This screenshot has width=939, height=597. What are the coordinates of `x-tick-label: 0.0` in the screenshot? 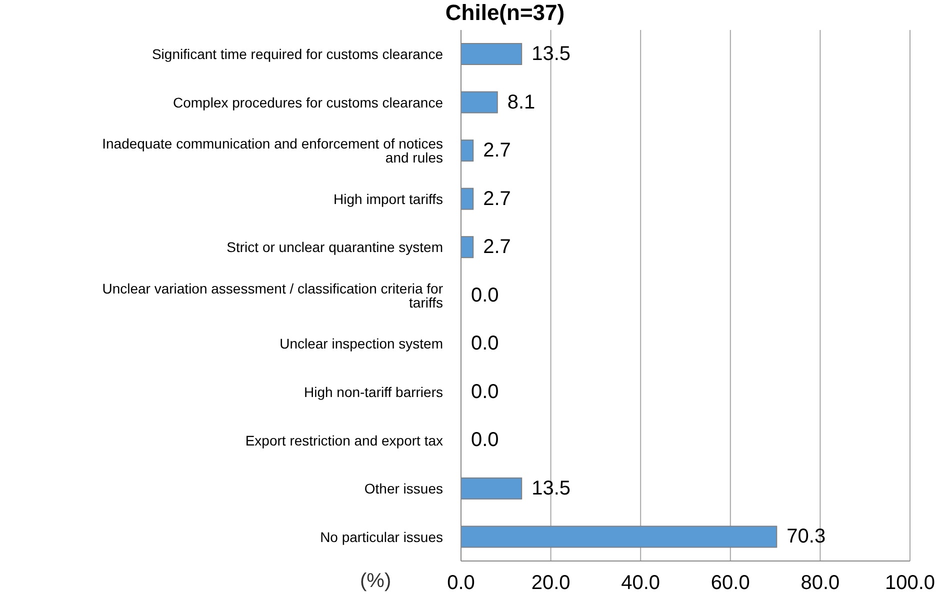 It's located at (461, 583).